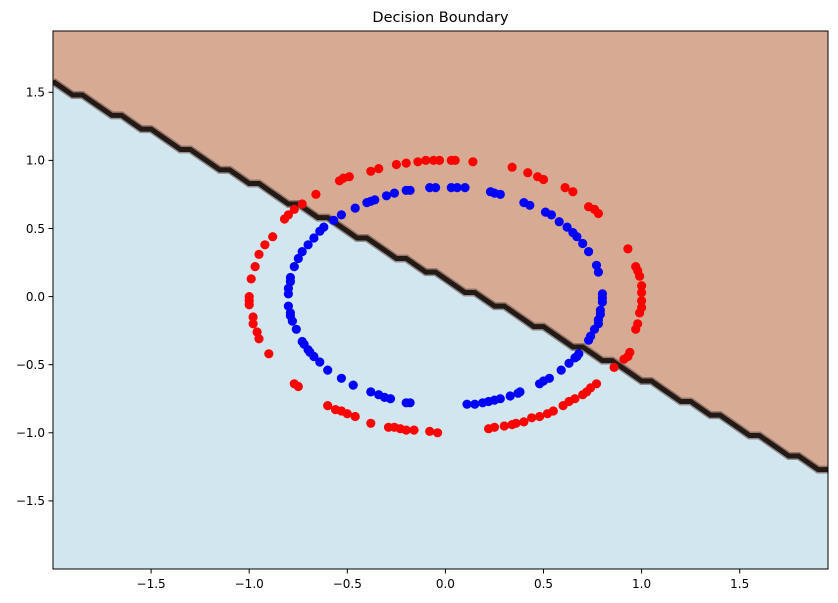 The width and height of the screenshot is (838, 603). What do you see at coordinates (739, 584) in the screenshot?
I see `x-tick-label-6: 1.5` at bounding box center [739, 584].